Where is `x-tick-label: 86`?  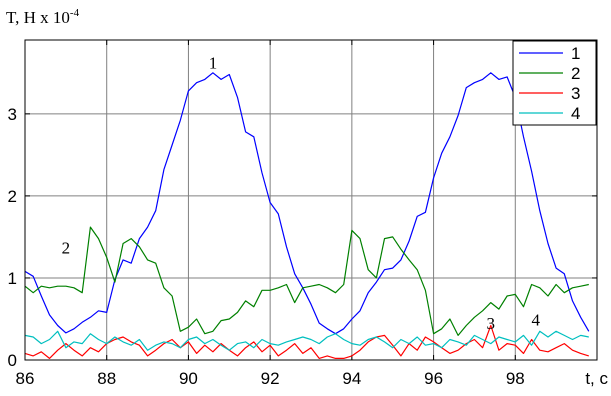 x-tick-label: 86 is located at coordinates (25, 378).